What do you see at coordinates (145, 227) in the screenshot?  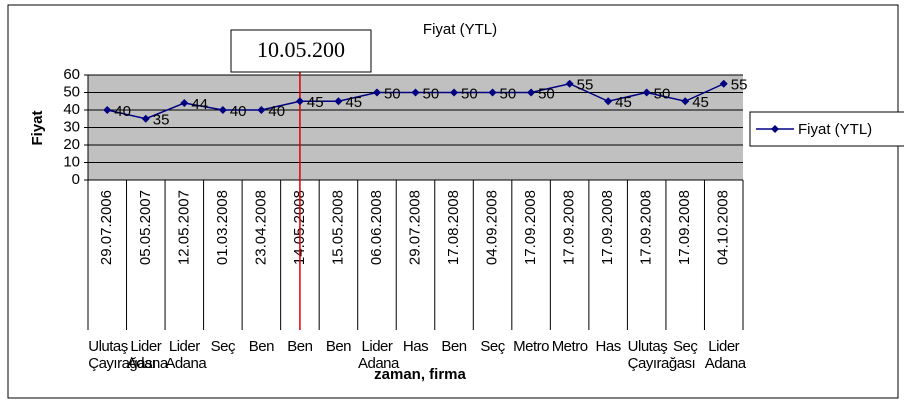 I see `x-tick-label: 05.05.2007` at bounding box center [145, 227].